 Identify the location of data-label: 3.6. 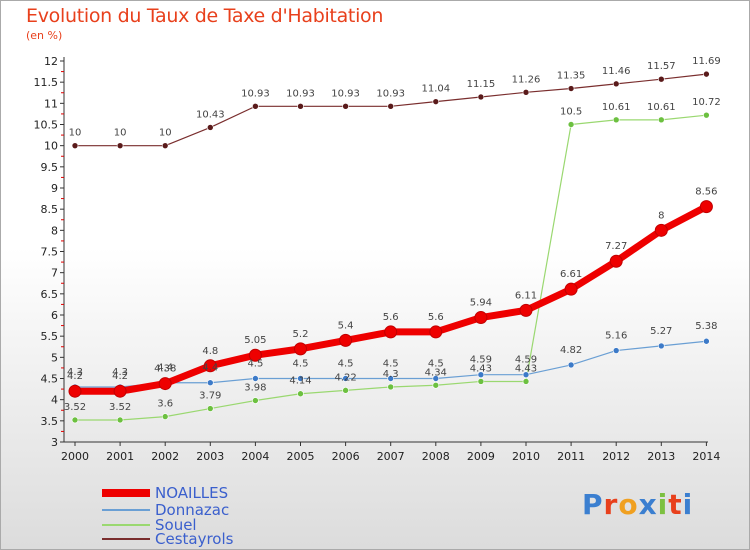
(165, 404).